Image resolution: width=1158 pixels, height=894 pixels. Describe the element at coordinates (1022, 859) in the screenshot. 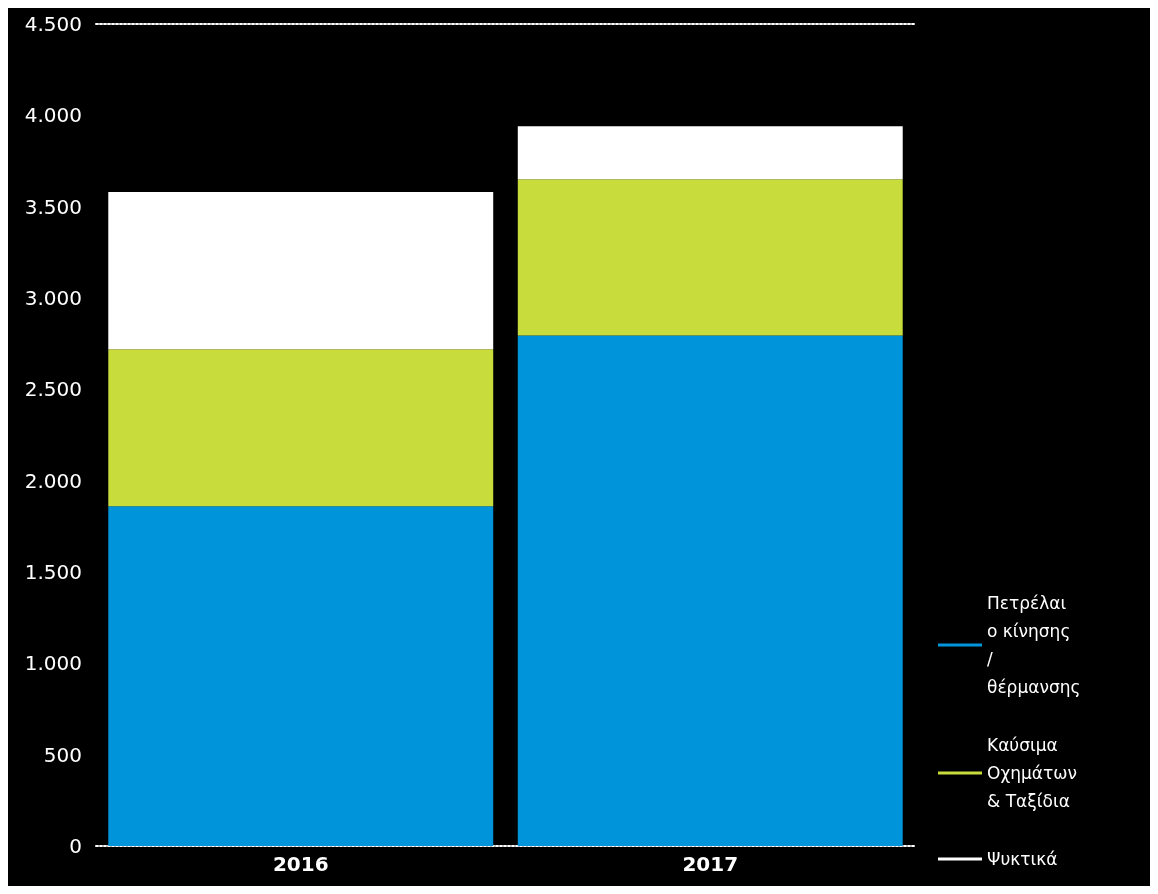

I see `legend-label: Ψυκτικά` at that location.